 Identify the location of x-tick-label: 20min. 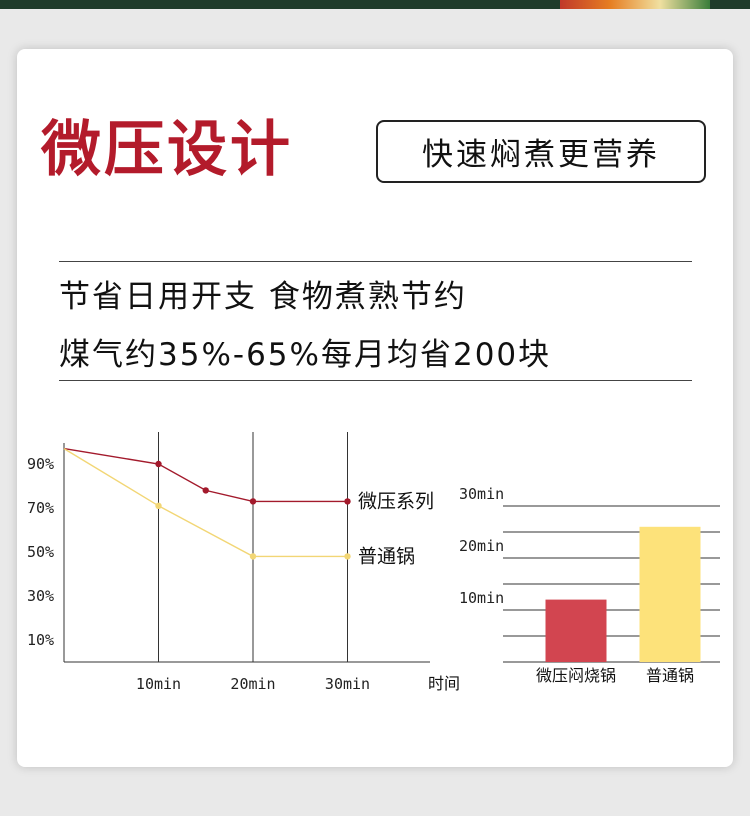
(252, 684).